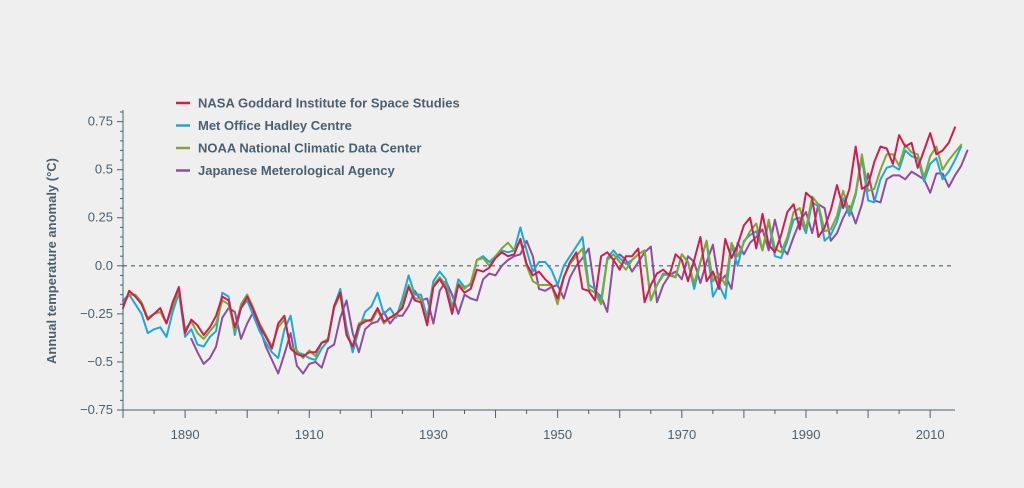 The width and height of the screenshot is (1024, 488). What do you see at coordinates (297, 170) in the screenshot?
I see `legend-label: Japanese Meterological Agency` at bounding box center [297, 170].